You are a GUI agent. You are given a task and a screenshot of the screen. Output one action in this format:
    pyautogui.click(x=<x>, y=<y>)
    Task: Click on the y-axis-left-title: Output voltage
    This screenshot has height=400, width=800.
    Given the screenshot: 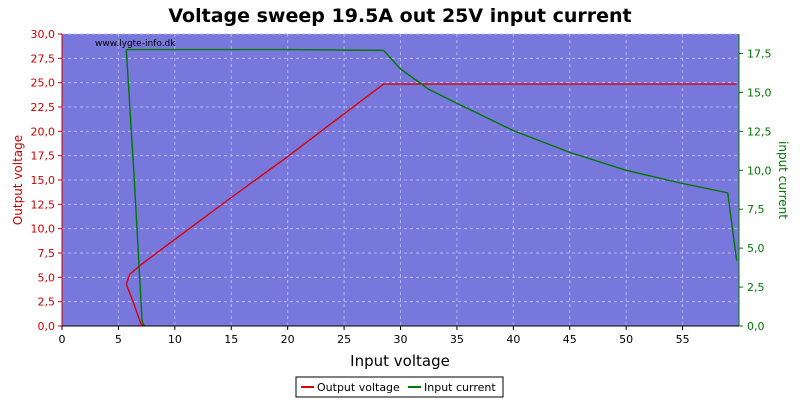 What is the action you would take?
    pyautogui.click(x=18, y=180)
    